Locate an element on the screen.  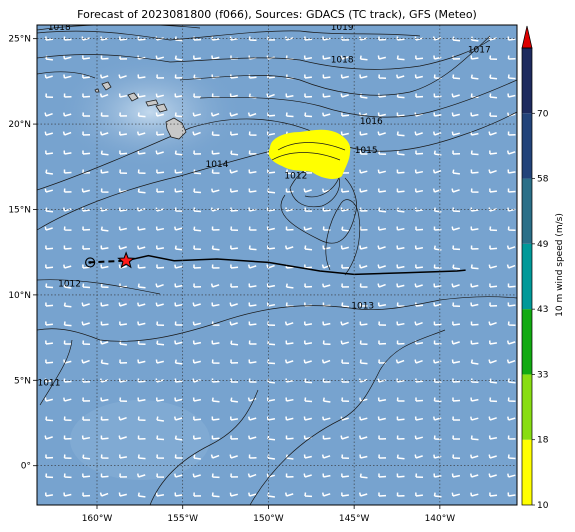
hawaiian-islands is located at coordinates (140, 110).